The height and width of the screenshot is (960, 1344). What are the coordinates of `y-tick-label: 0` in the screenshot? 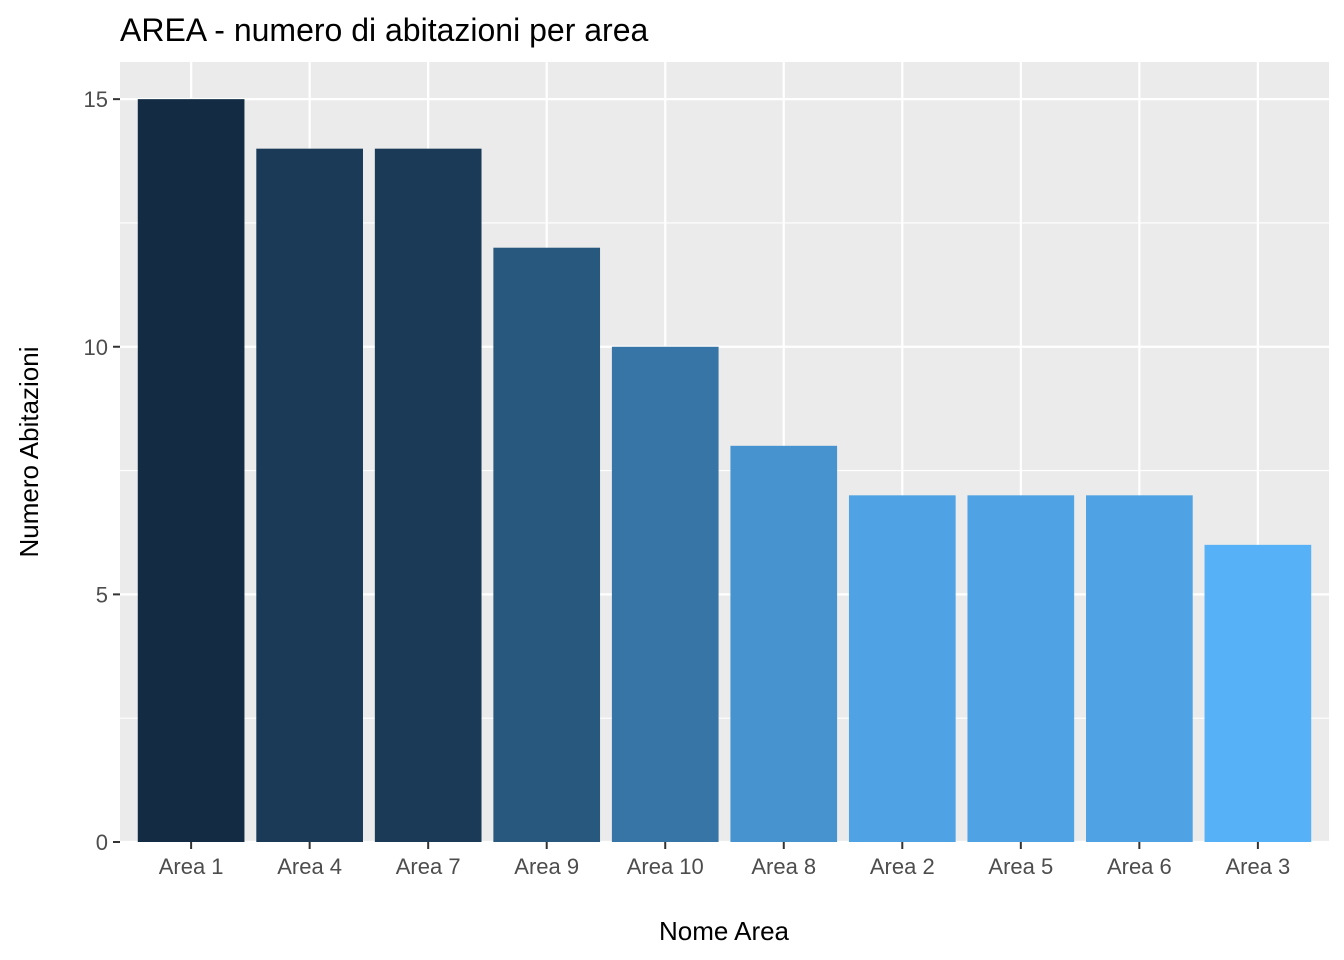 It's located at (102, 842).